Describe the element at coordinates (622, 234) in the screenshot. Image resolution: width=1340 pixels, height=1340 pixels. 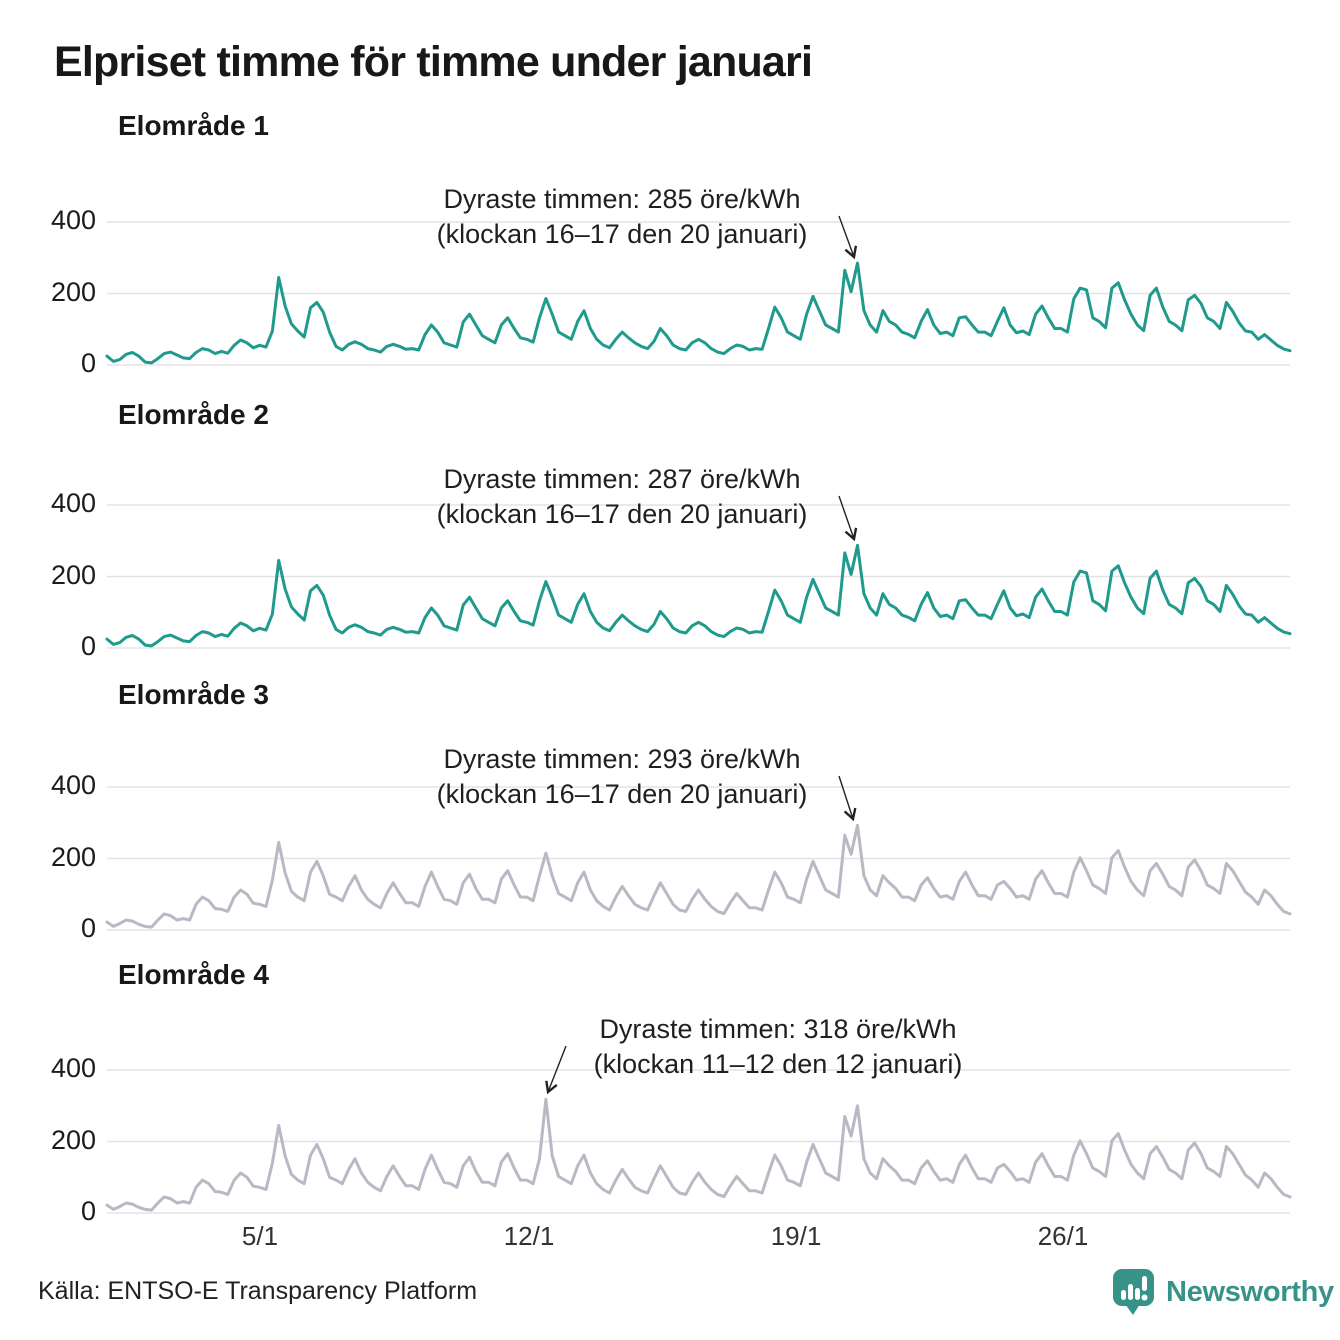
I see `annotation-panel-1-line2: (klockan 16–17 den 20 januari)` at that location.